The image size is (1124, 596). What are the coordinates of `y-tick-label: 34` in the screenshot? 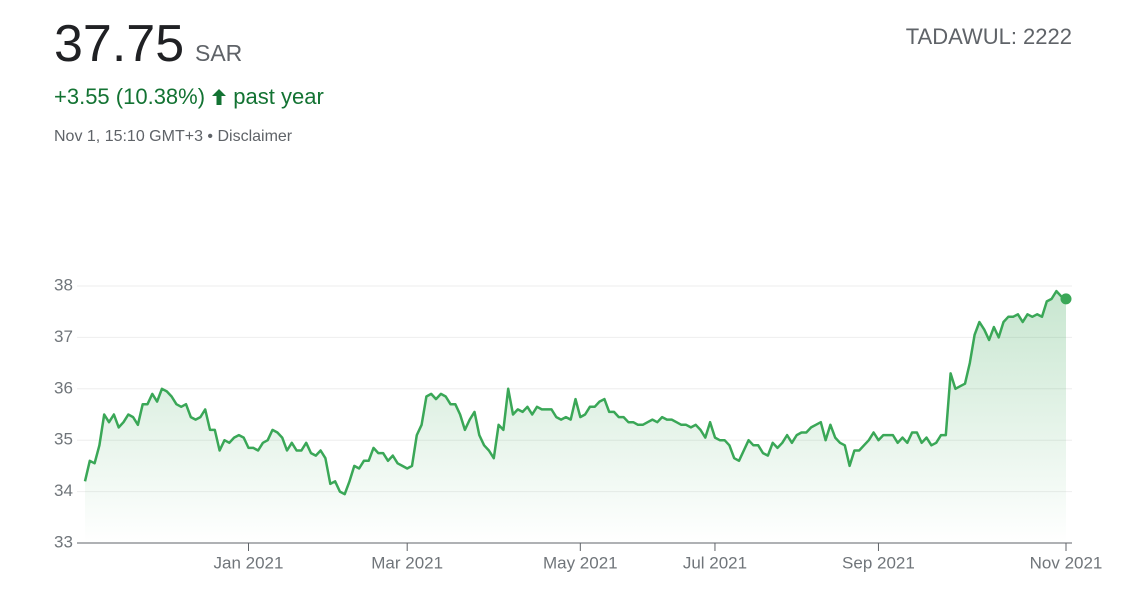 It's located at (63, 490).